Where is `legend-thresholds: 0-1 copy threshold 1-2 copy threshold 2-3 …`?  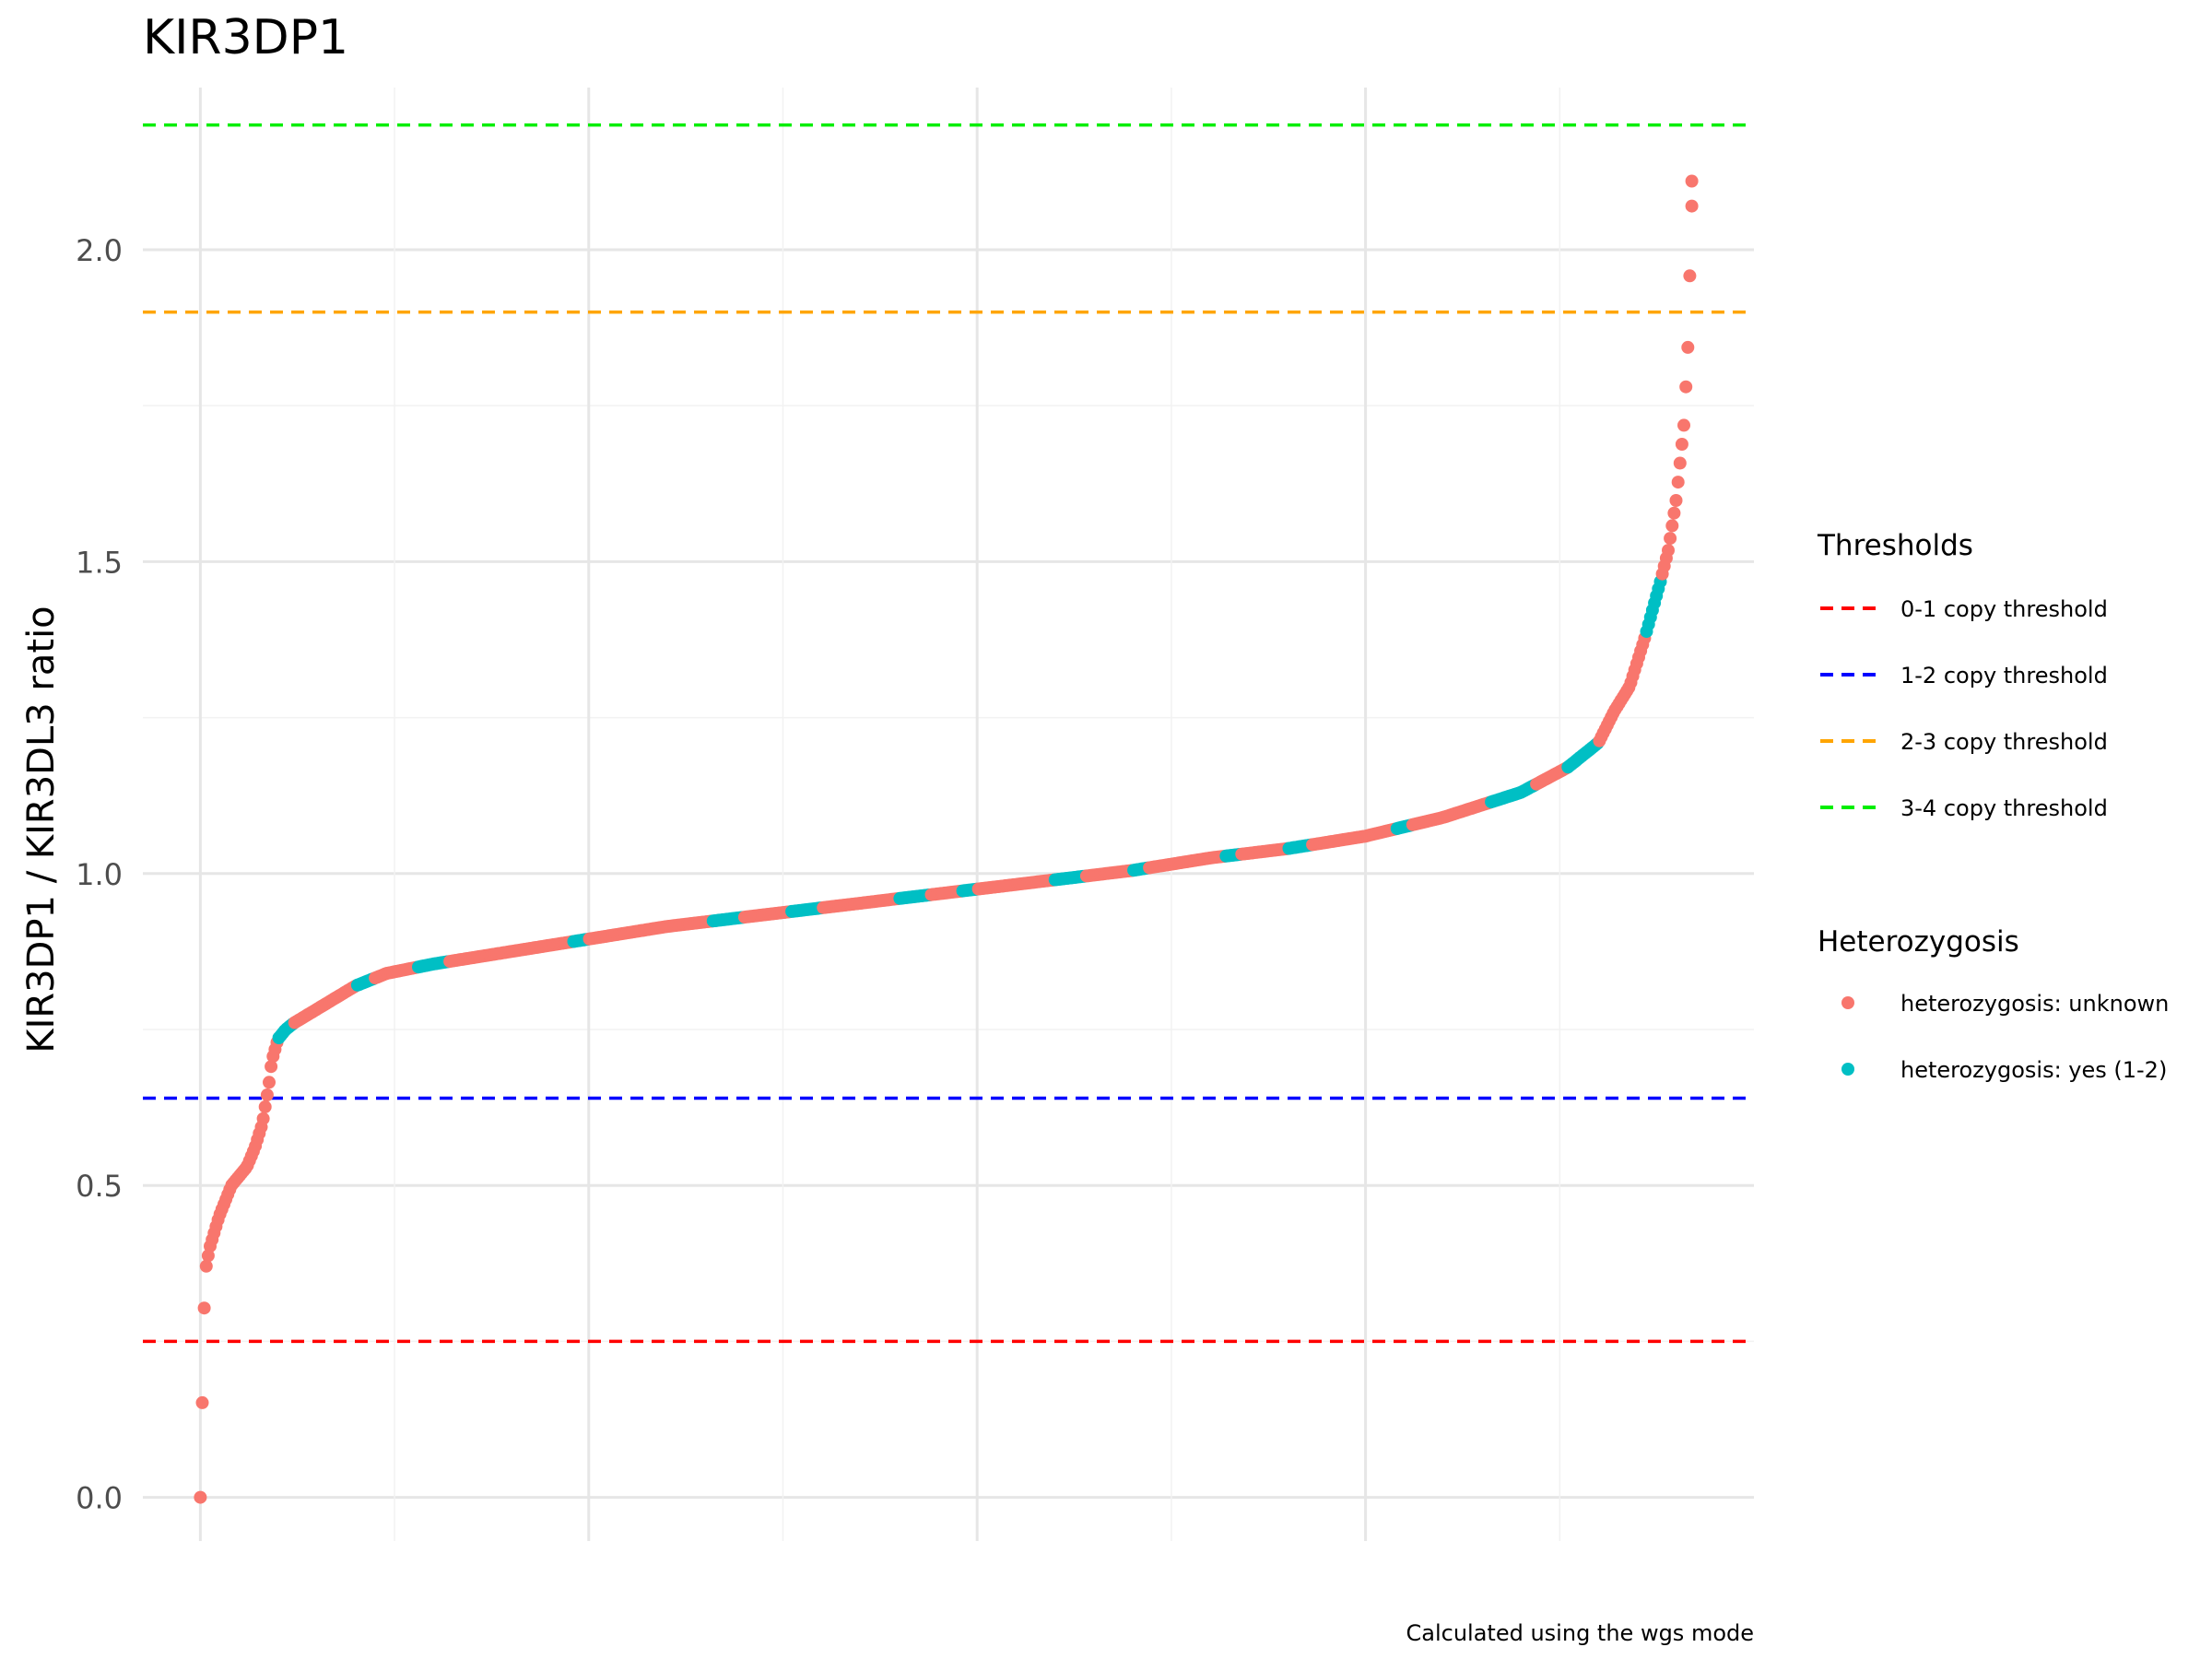 legend-thresholds: 0-1 copy threshold 1-2 copy threshold 2-3 … is located at coordinates (1964, 708).